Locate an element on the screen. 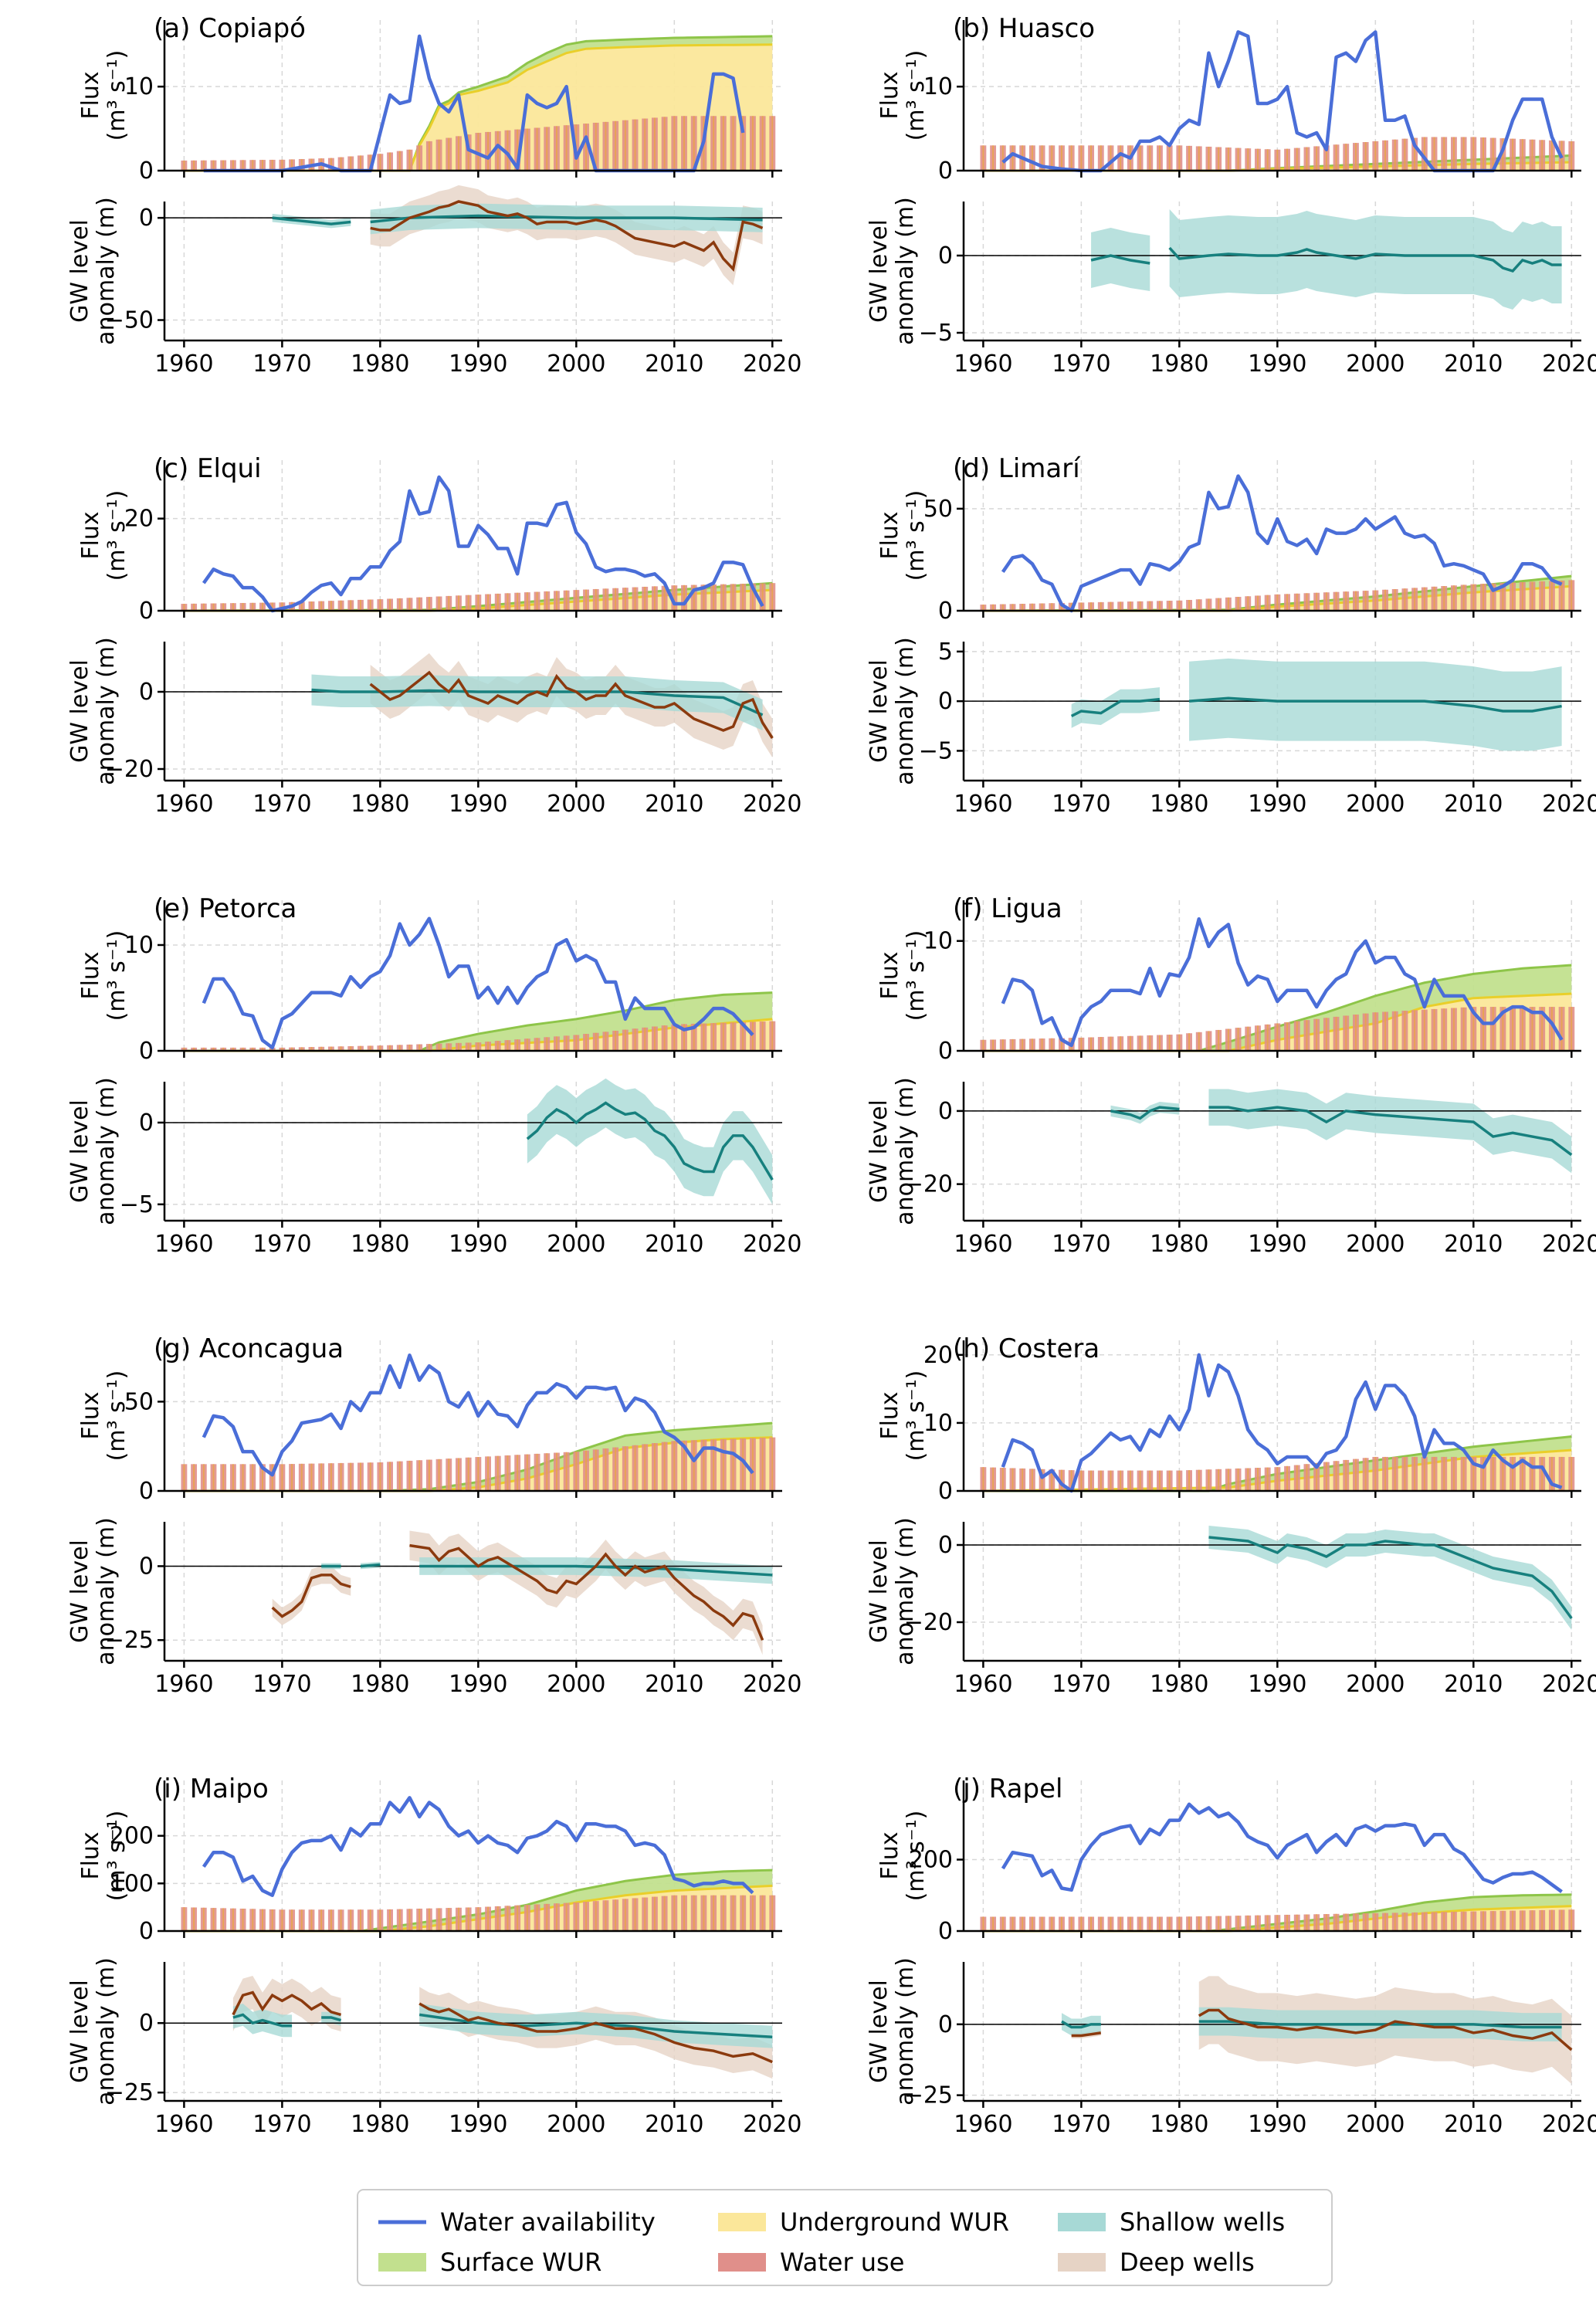 The width and height of the screenshot is (1596, 2297). flux-ylabel-line1: Flux is located at coordinates (890, 535).